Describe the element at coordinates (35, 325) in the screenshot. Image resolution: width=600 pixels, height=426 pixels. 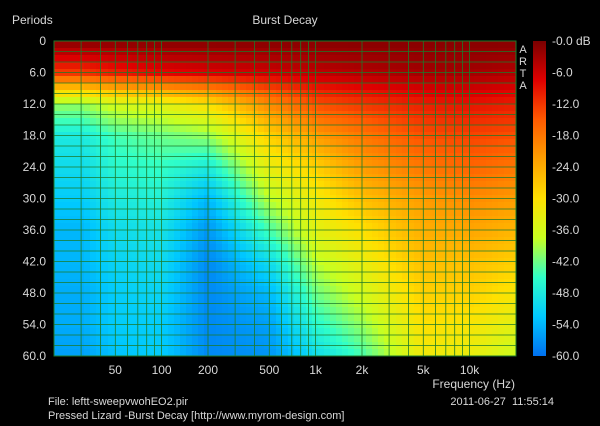
I see `y-tick-label: 54.0` at that location.